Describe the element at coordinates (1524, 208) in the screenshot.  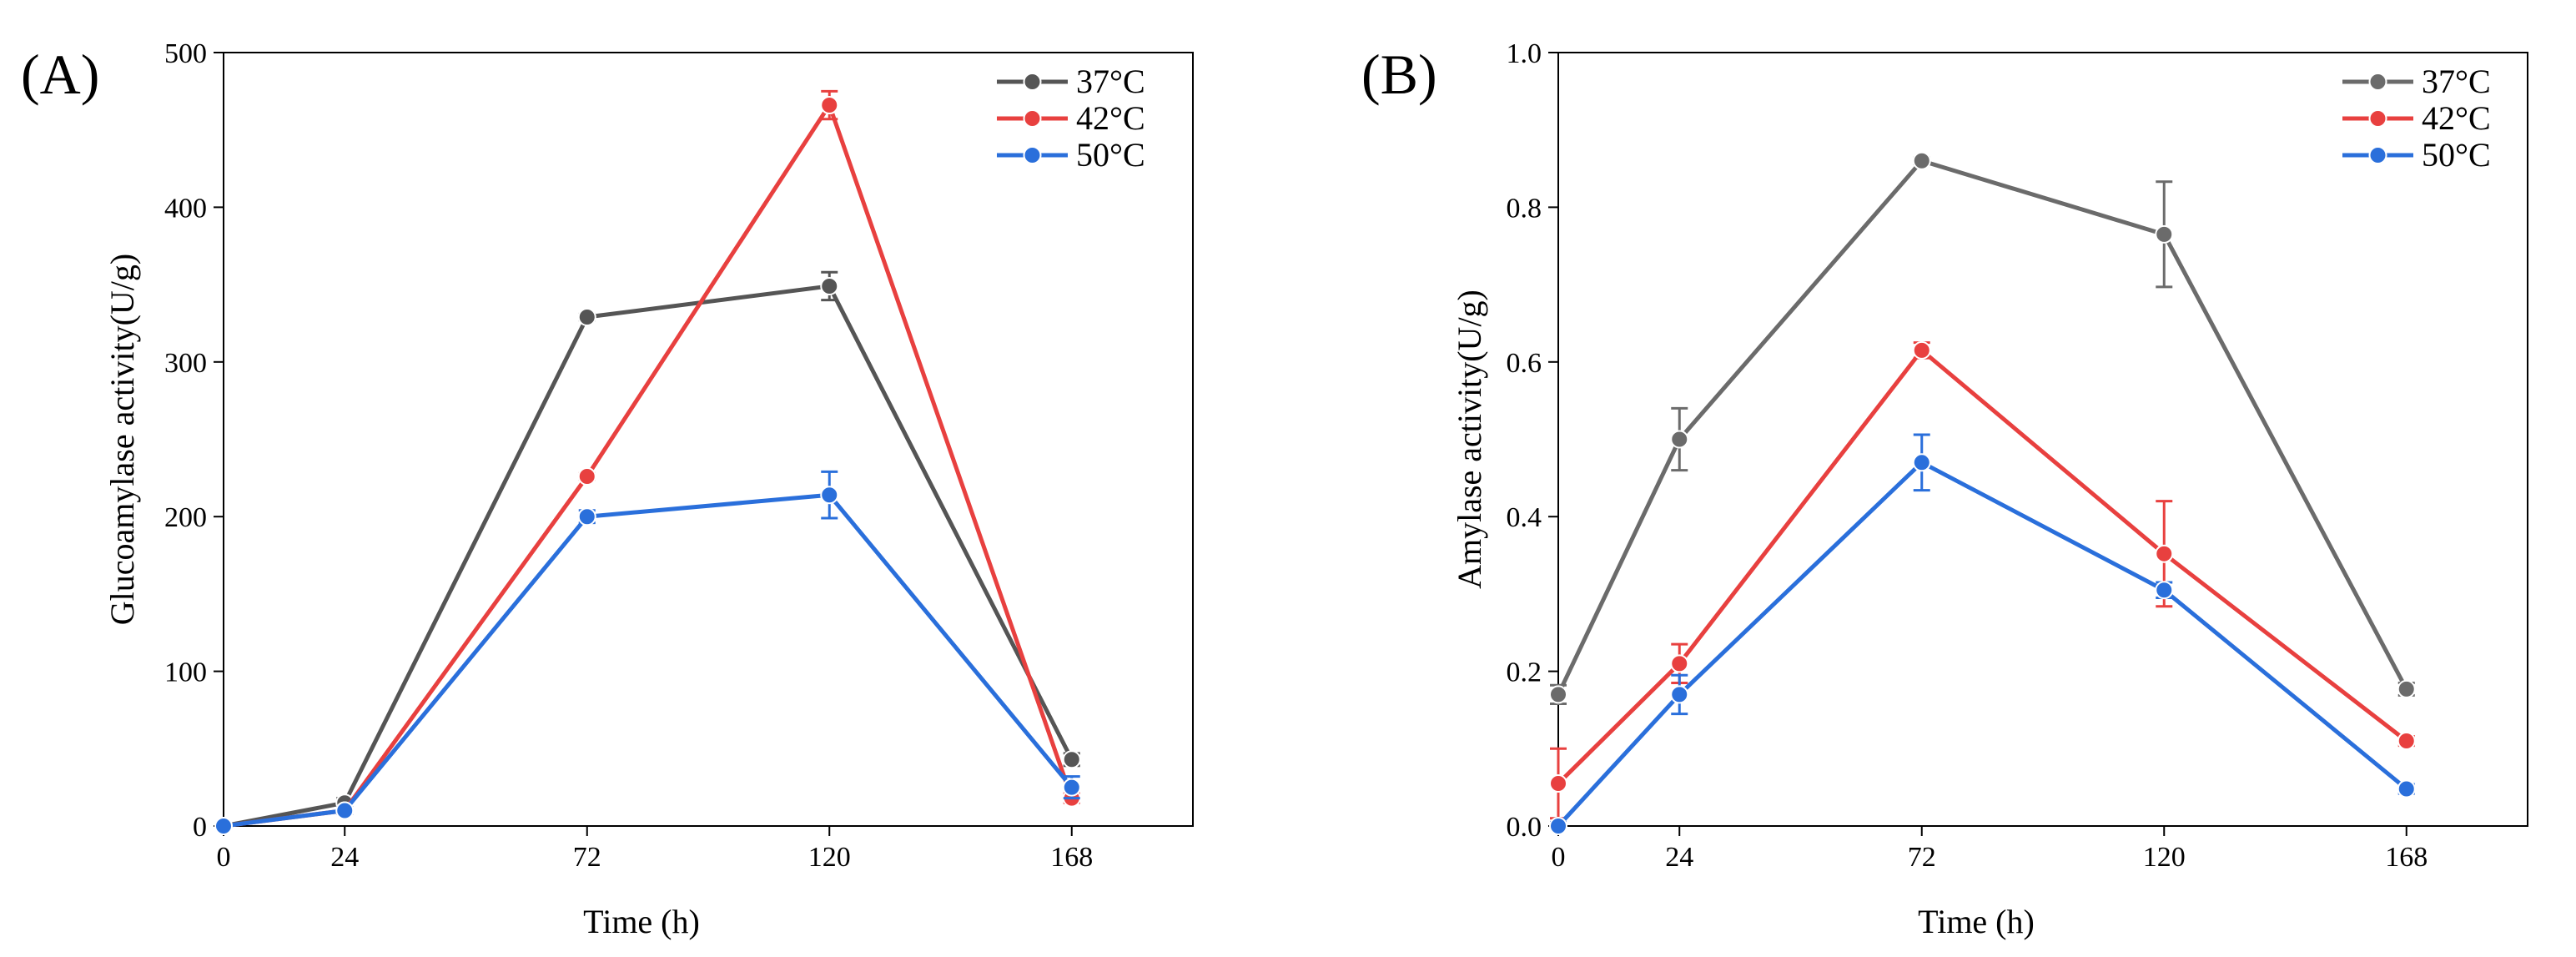
I see `y-tick-label: 0.8` at that location.